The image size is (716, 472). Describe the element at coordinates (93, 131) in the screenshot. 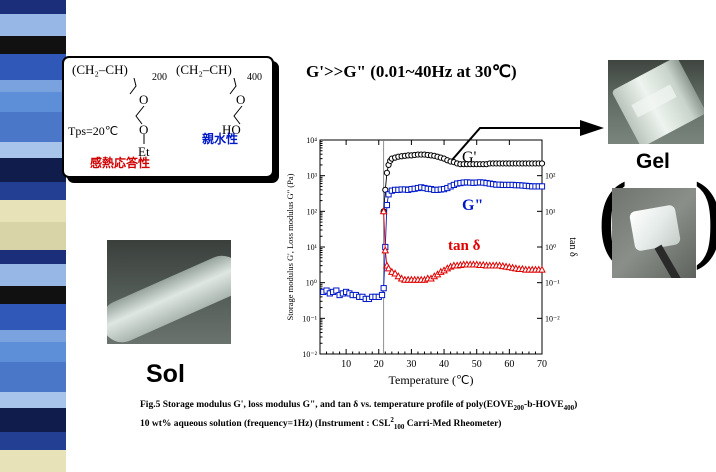

I see `phase-separation-temp: Tps=20℃` at that location.